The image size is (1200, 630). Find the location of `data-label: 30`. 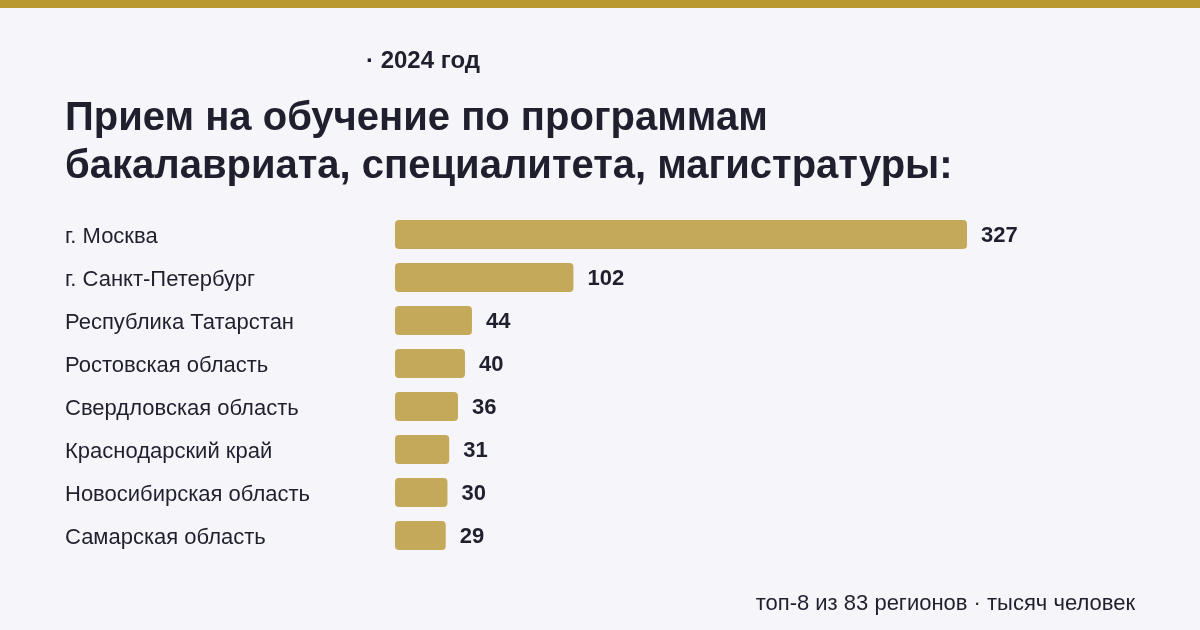

data-label: 30 is located at coordinates (473, 493).